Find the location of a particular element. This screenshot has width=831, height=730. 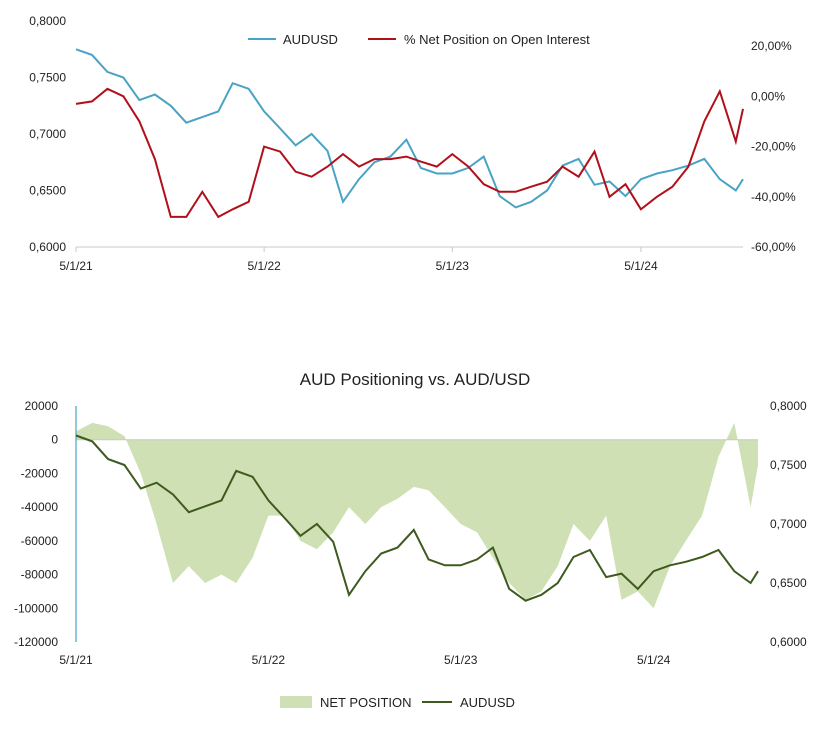

legend-label-net-position-pct: % Net Position on Open Interest is located at coordinates (497, 39).